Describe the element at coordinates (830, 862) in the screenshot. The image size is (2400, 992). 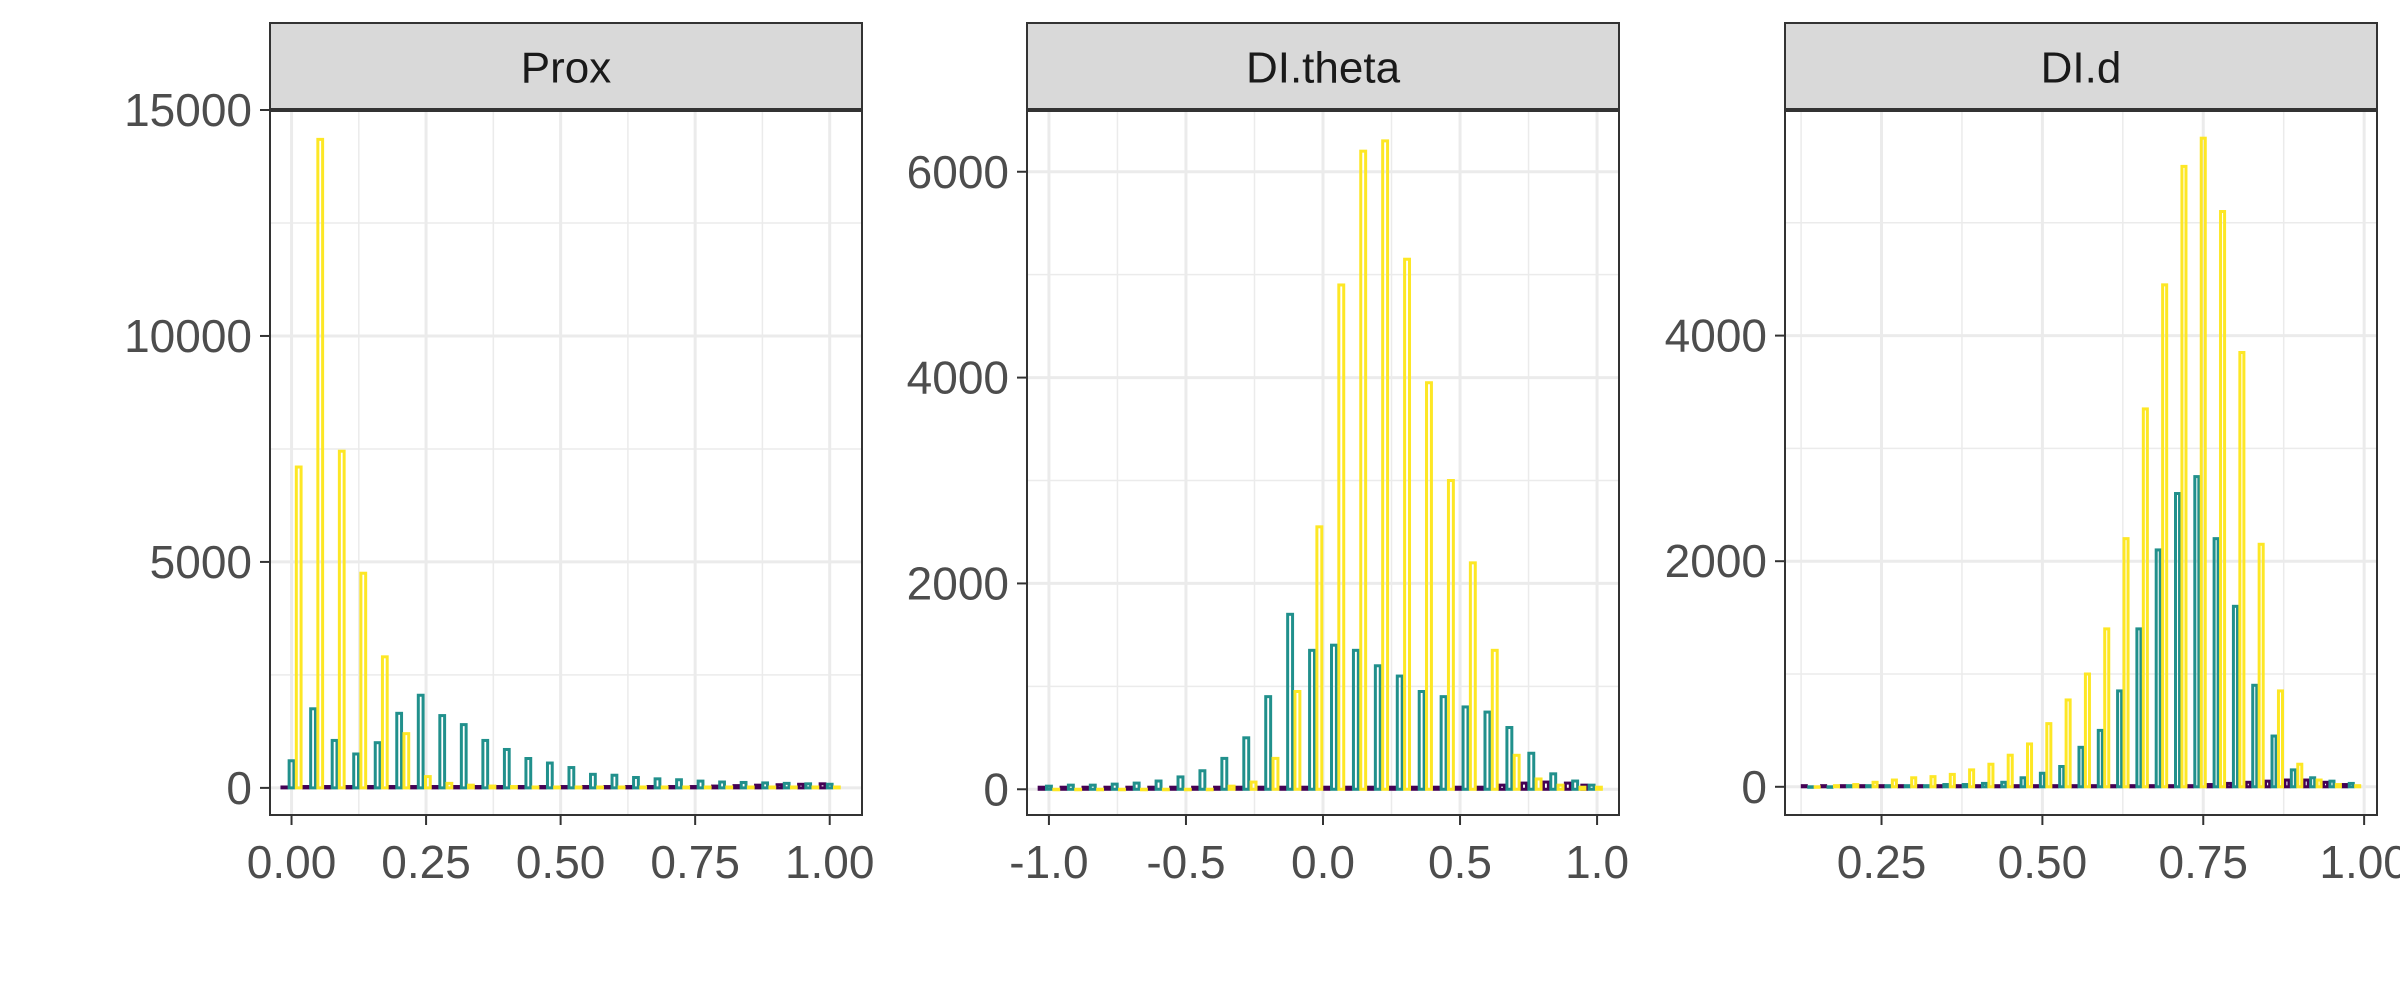
I see `x-tick-label: 1.00` at that location.